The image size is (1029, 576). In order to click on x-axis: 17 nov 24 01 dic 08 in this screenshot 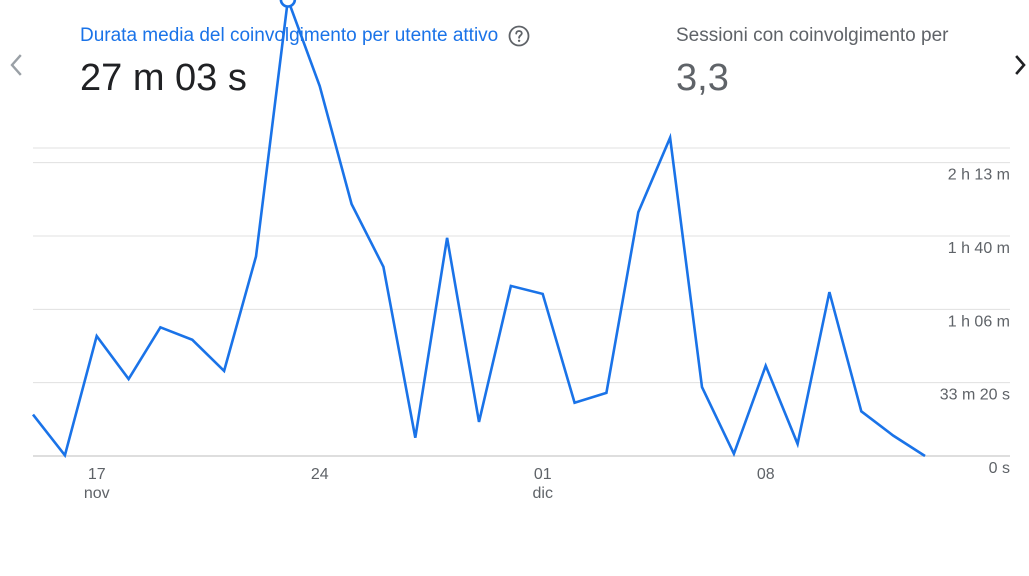, I will do `click(429, 484)`.